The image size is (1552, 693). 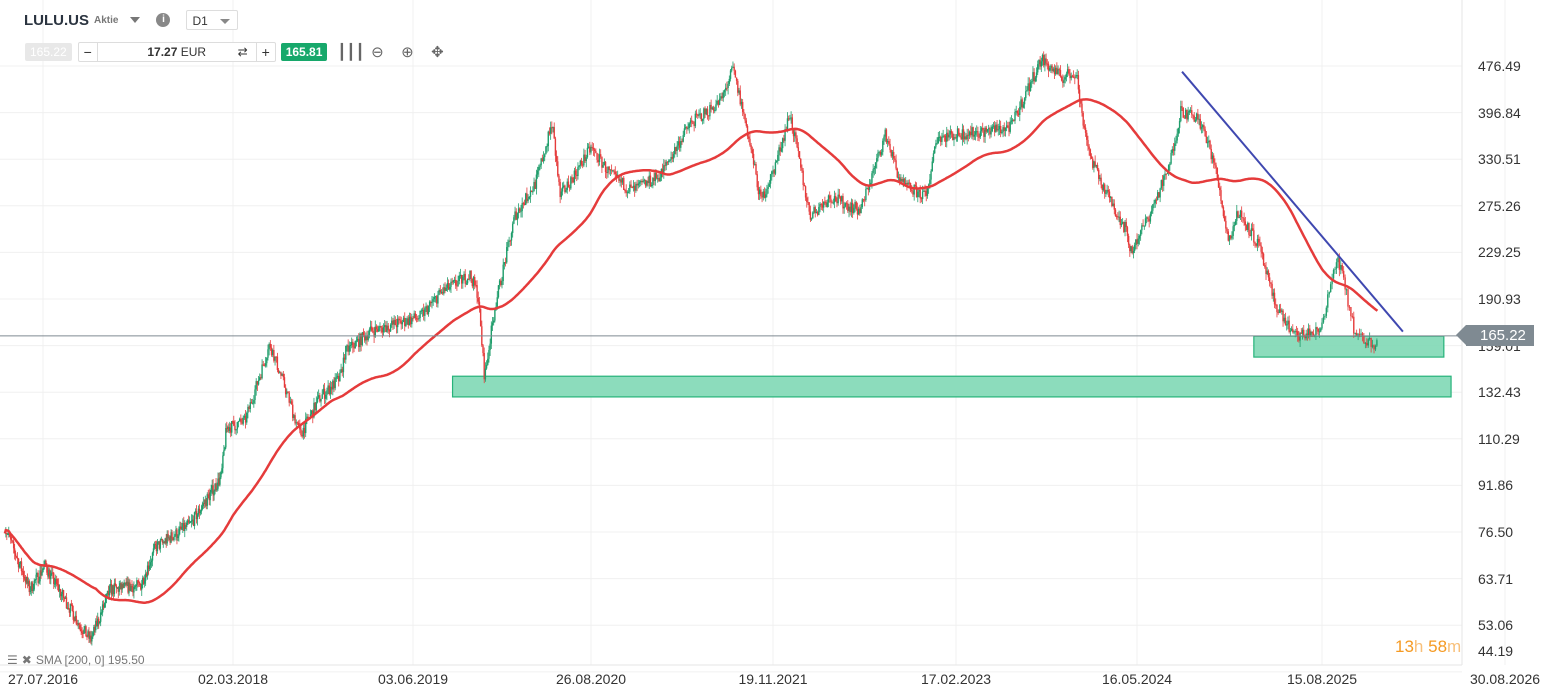 I want to click on buy-button: 165.81, so click(x=304, y=52).